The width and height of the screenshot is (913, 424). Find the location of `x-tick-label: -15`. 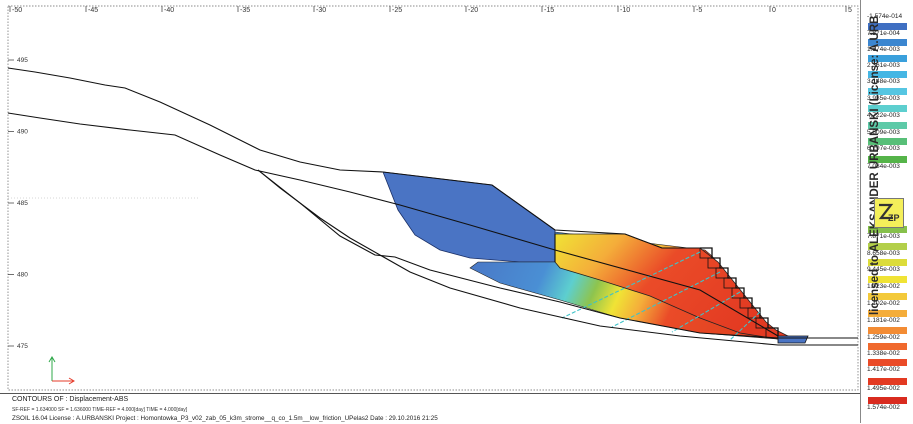

x-tick-label: -15 is located at coordinates (549, 10).